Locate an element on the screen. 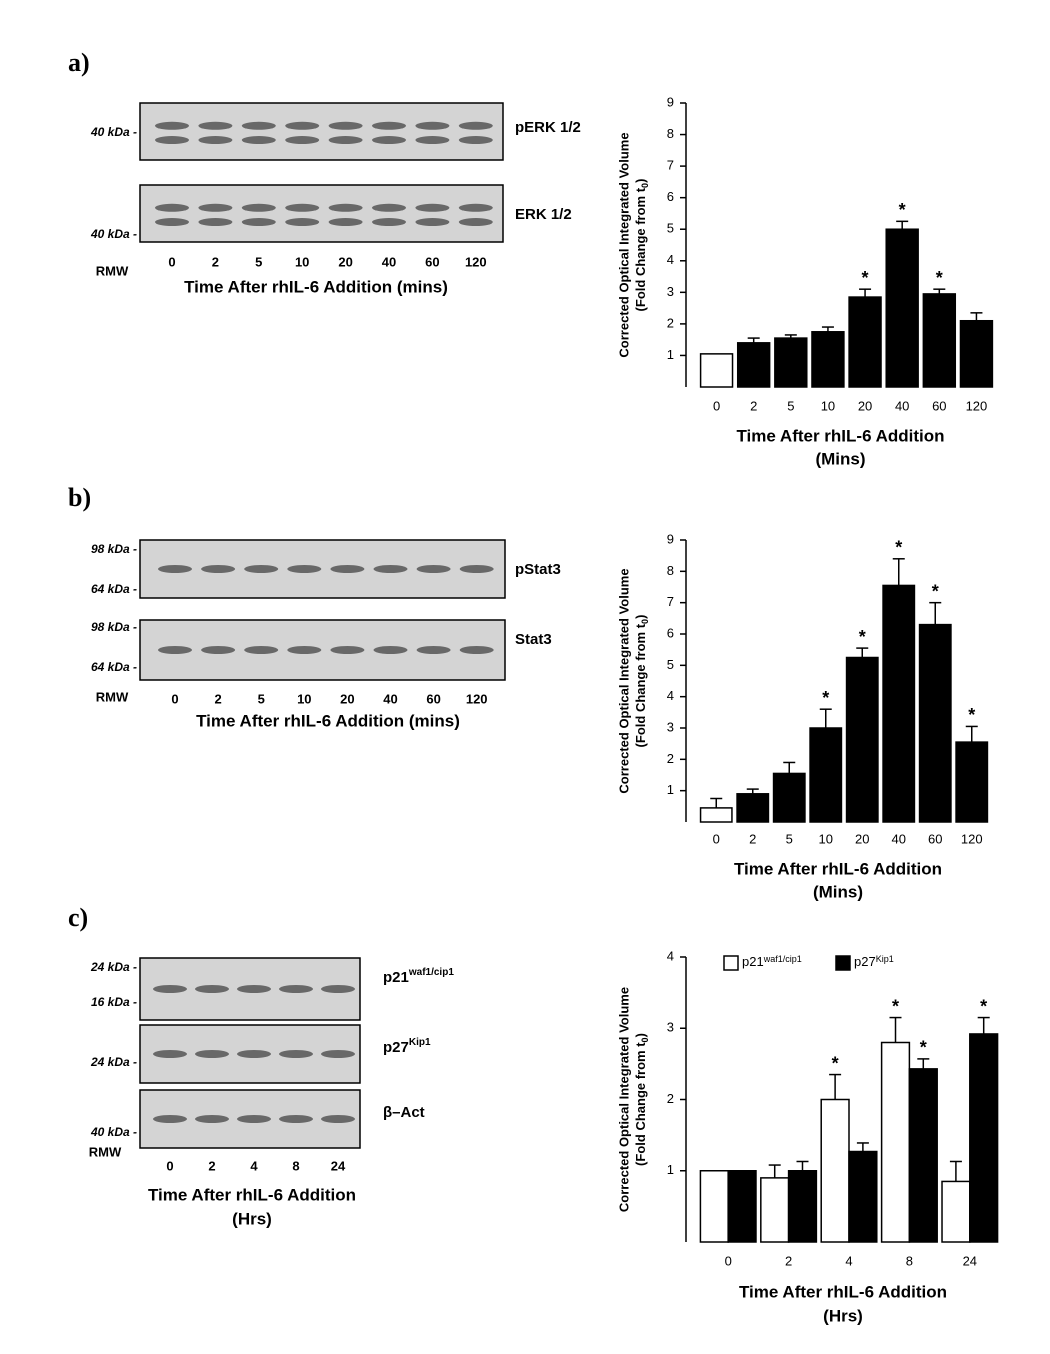 This screenshot has height=1354, width=1050. protein-name: pStat3 is located at coordinates (538, 569).